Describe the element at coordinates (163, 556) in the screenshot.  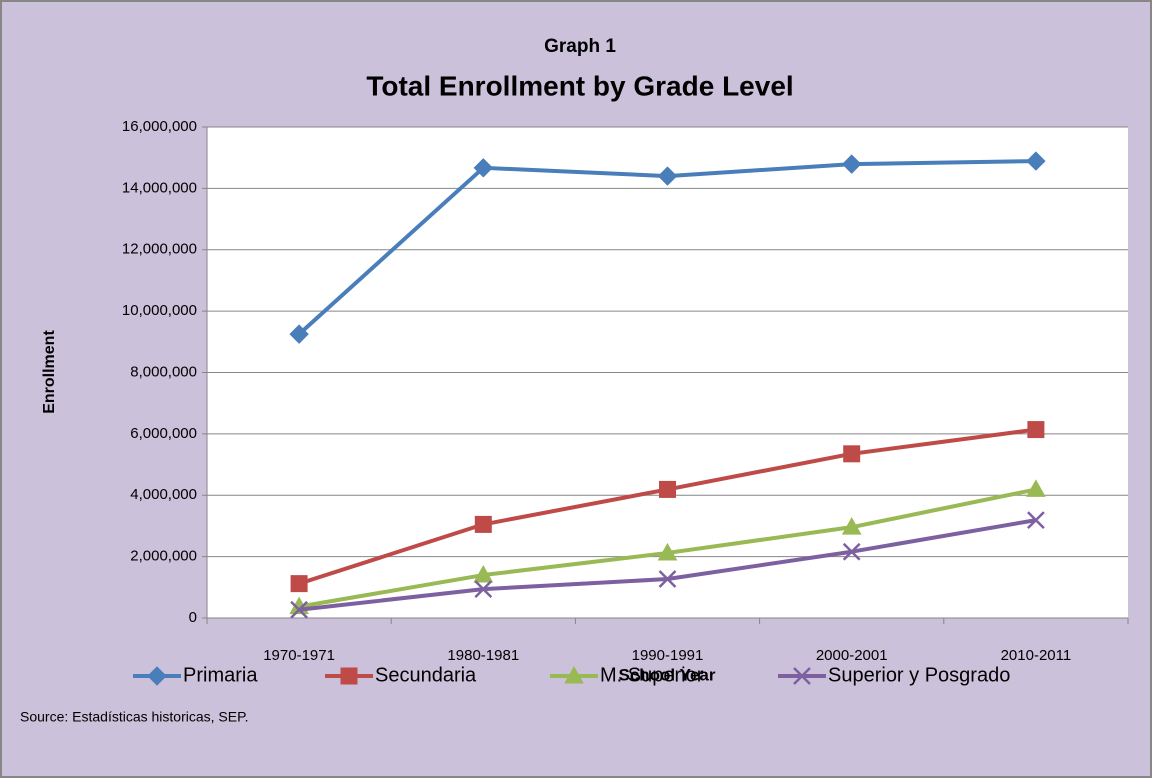
I see `y-tick-label: 2,000,000` at that location.